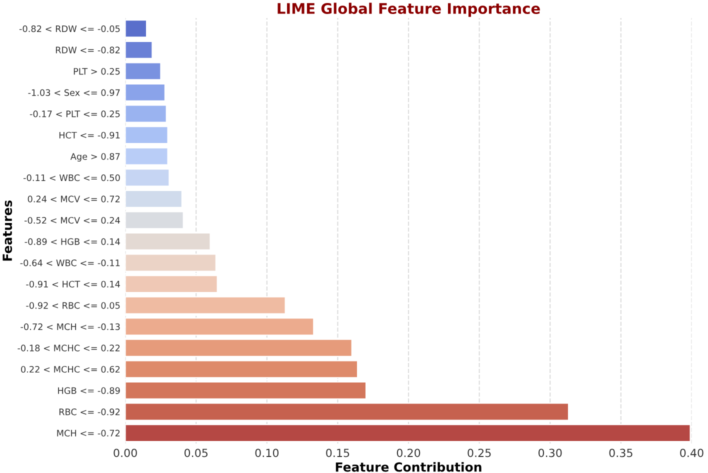  Describe the element at coordinates (89, 135) in the screenshot. I see `y-tick-label: HCT <= -0.91` at that location.